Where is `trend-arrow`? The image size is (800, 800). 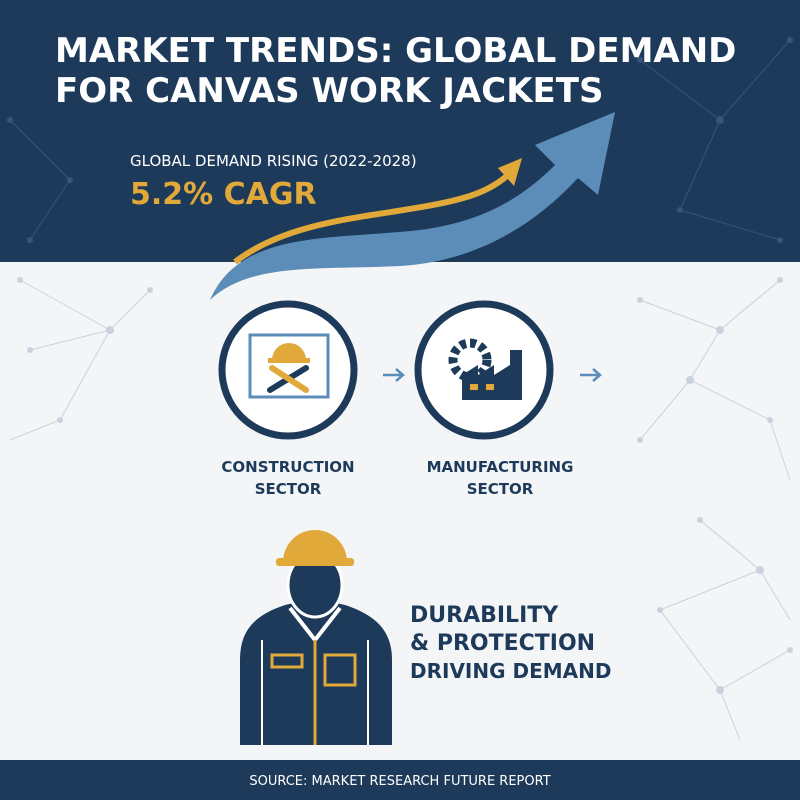 trend-arrow is located at coordinates (412, 206).